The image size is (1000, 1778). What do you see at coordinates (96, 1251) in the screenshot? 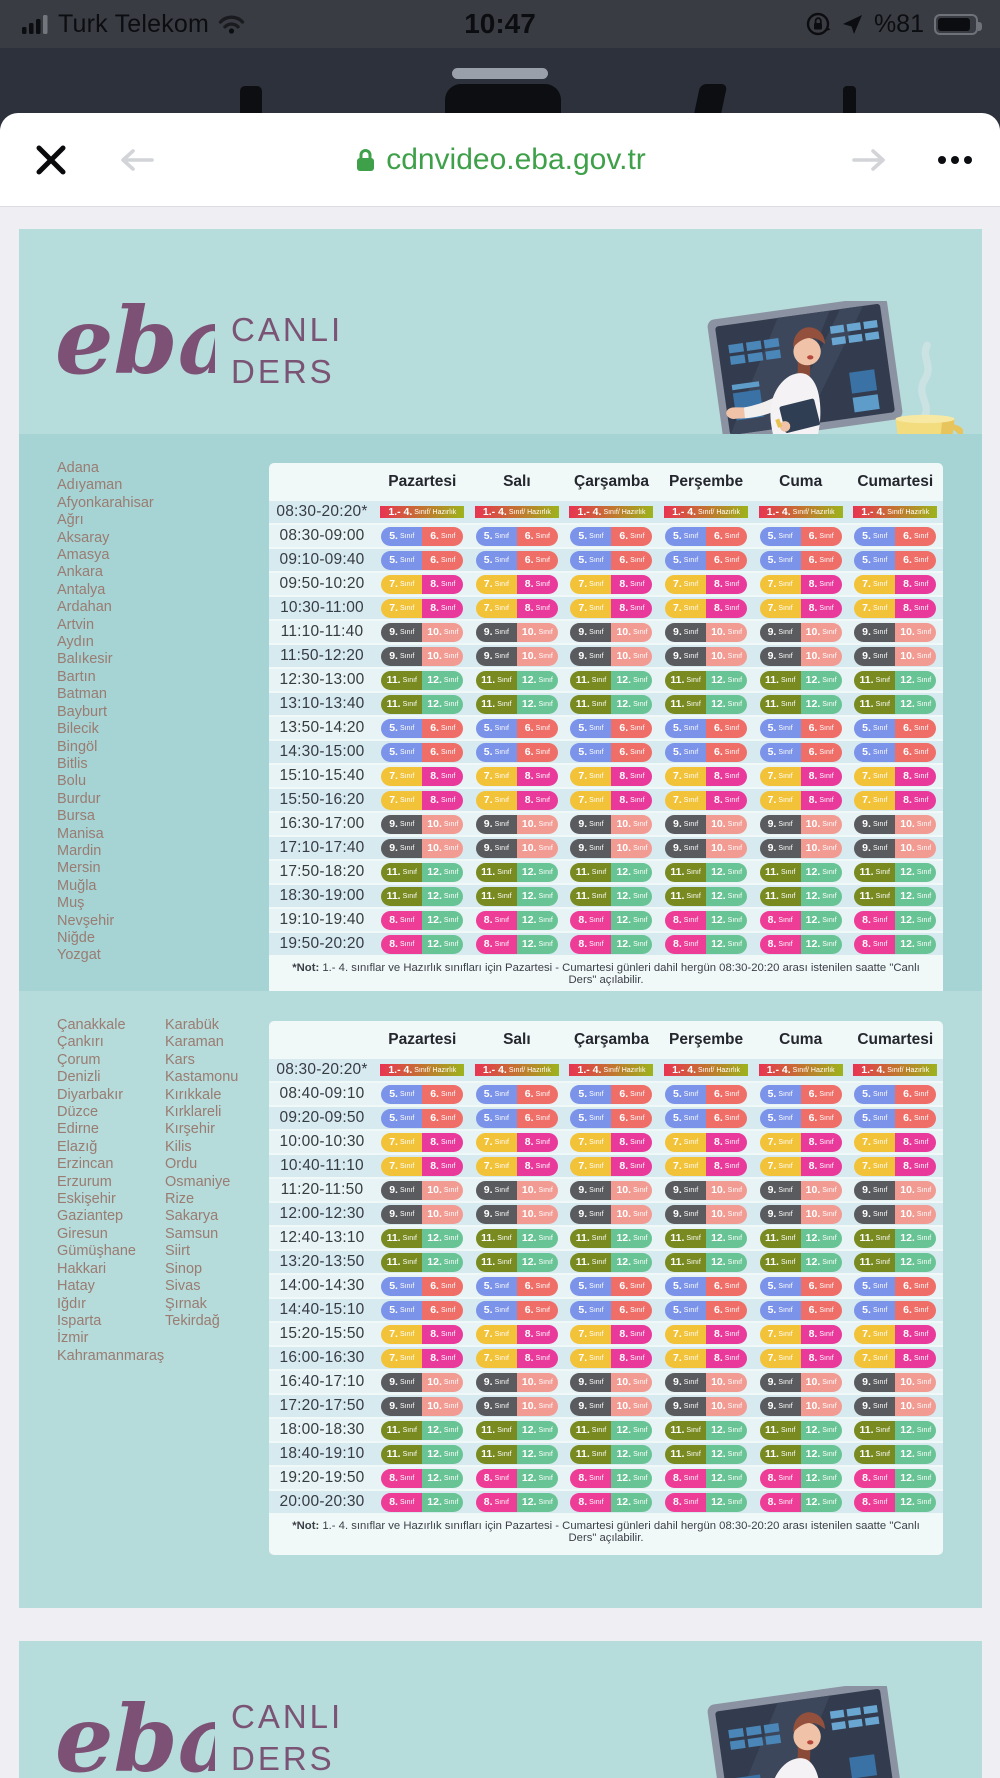
I see `city-item: Gümüşhane` at bounding box center [96, 1251].